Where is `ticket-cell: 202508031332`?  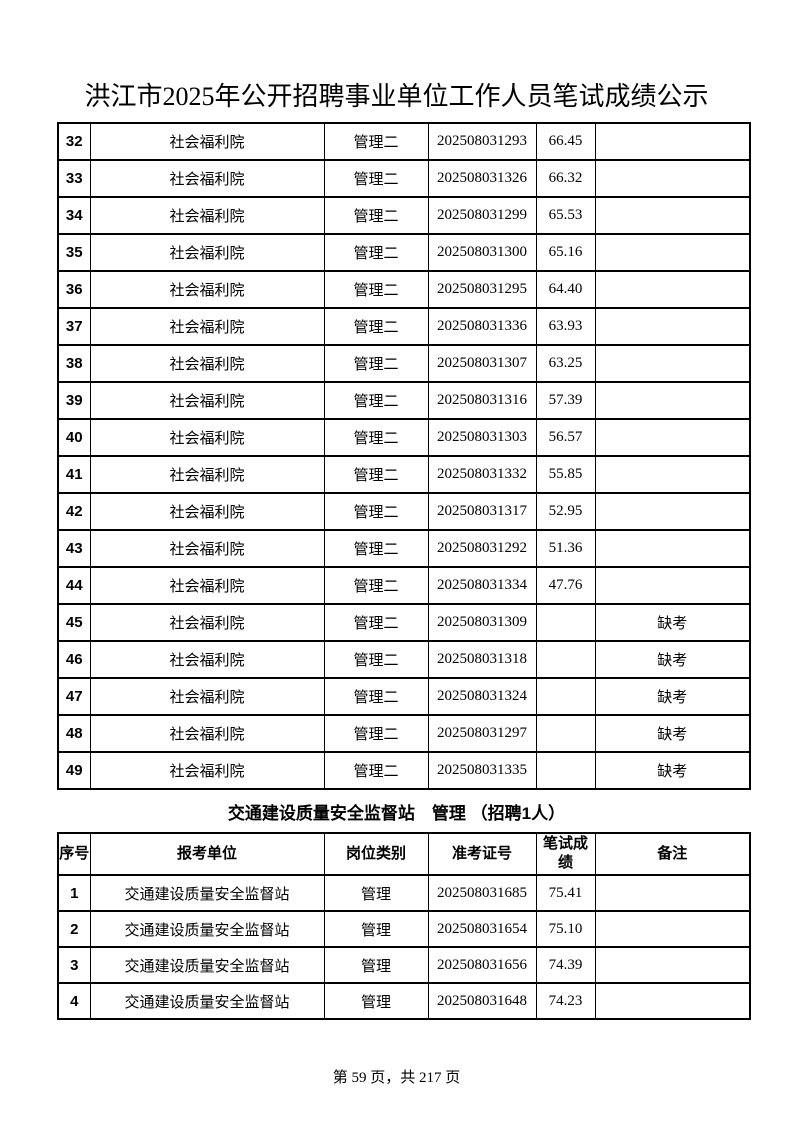 ticket-cell: 202508031332 is located at coordinates (482, 474).